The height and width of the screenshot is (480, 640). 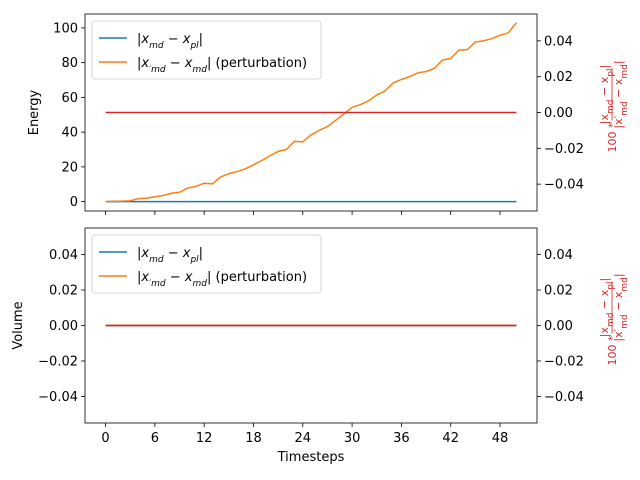 What do you see at coordinates (58, 397) in the screenshot?
I see `y-tick-label: −0.04` at bounding box center [58, 397].